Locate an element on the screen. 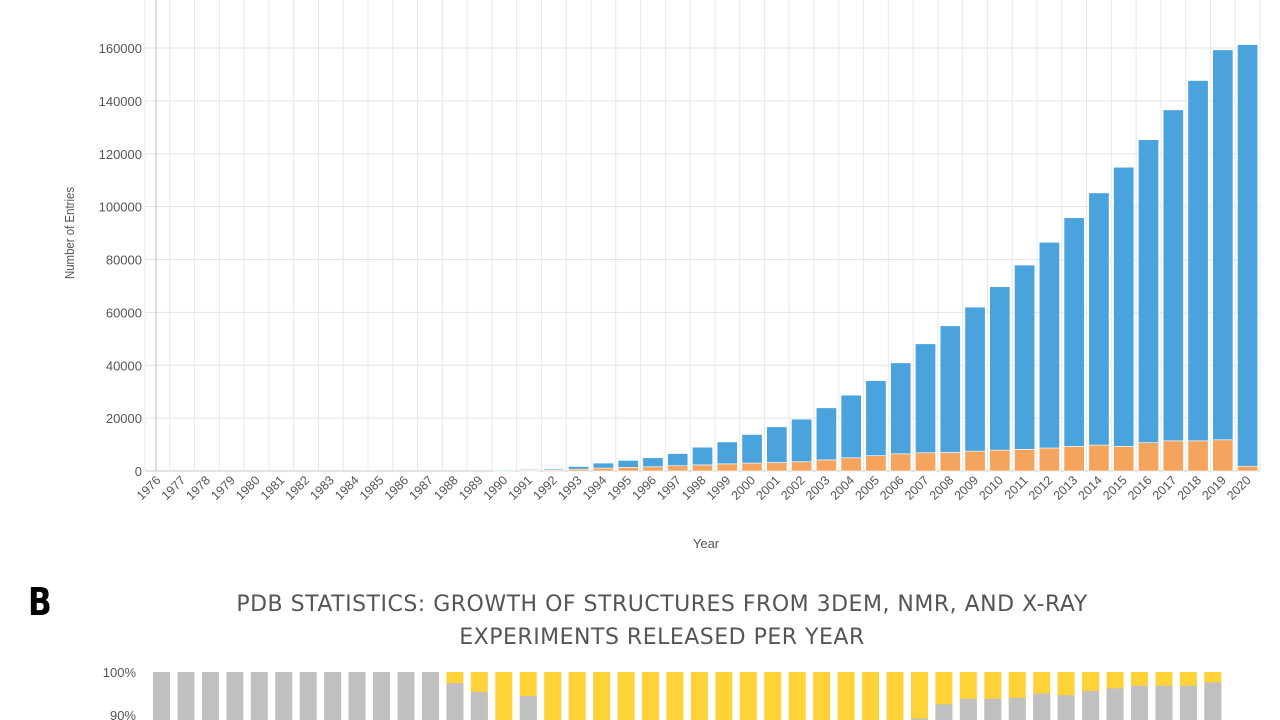 This screenshot has height=720, width=1280. x-tick-label: 2002 is located at coordinates (793, 488).